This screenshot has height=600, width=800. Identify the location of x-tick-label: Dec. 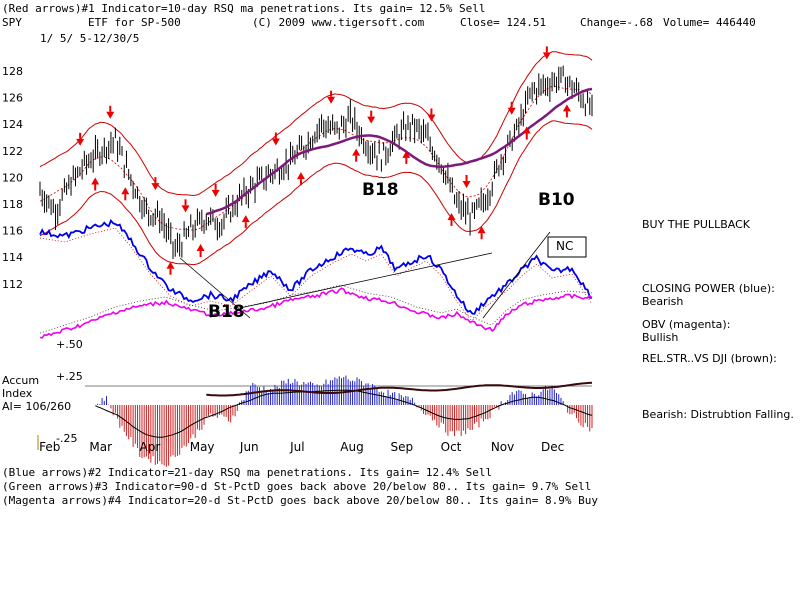
(552, 447).